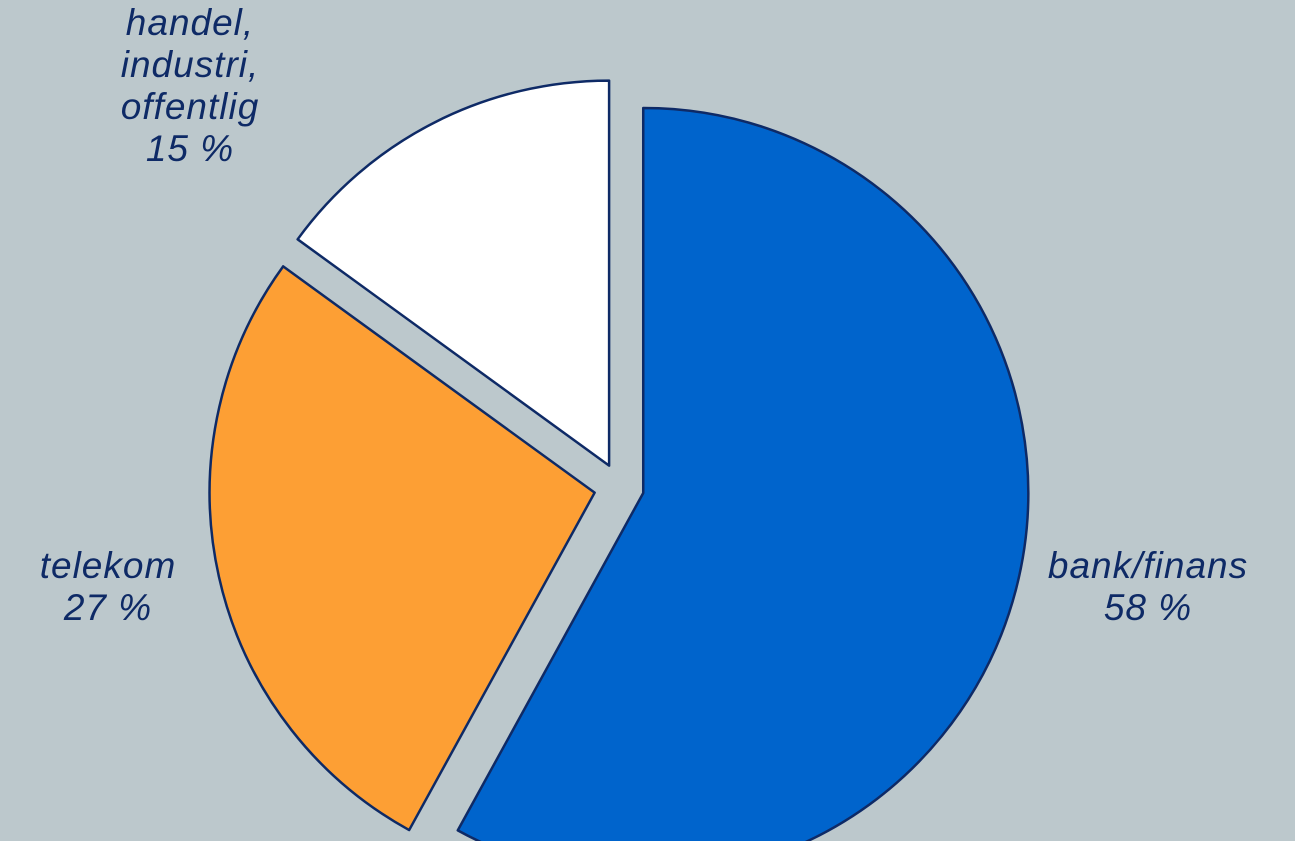  What do you see at coordinates (190, 148) in the screenshot?
I see `pie-slice-label-line: 15 %` at bounding box center [190, 148].